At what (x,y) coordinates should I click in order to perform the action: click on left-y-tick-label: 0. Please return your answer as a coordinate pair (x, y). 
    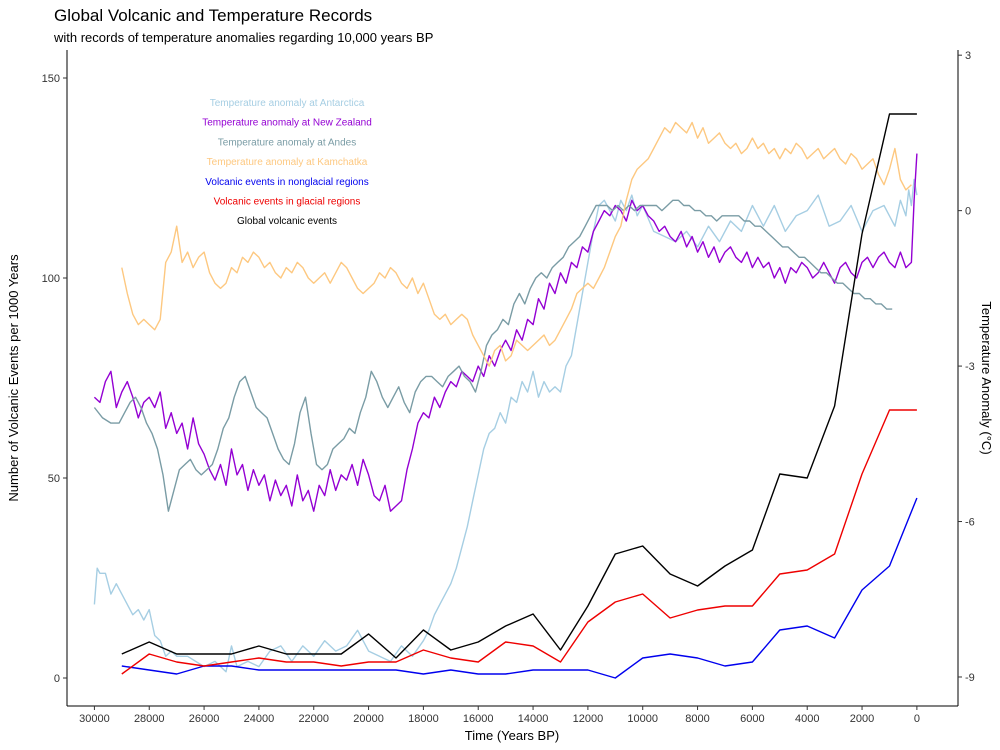
    Looking at the image, I should click on (57, 679).